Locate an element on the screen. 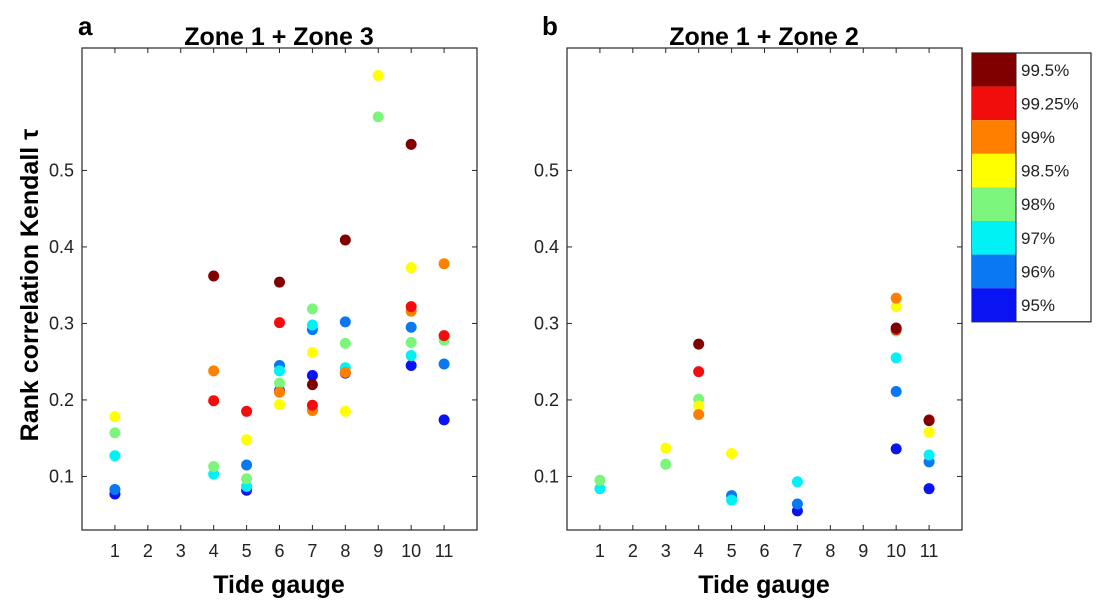  panel-a-x-tick-label: 2 is located at coordinates (148, 551).